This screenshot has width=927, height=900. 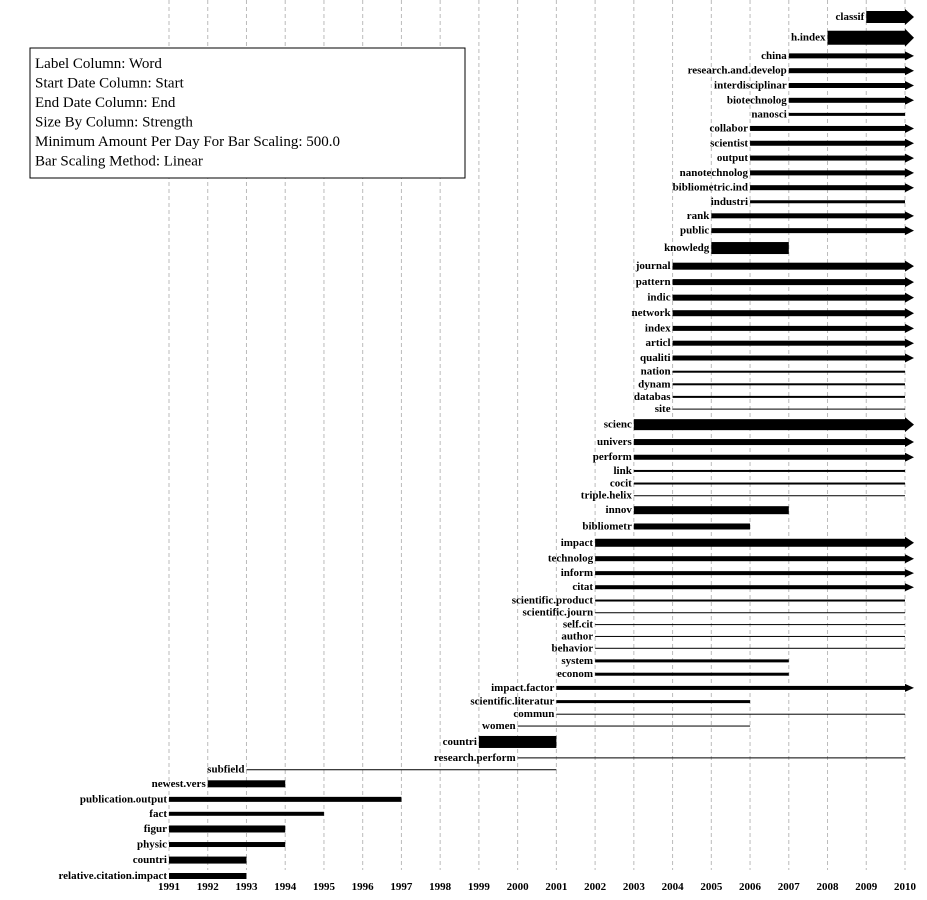 What do you see at coordinates (774, 56) in the screenshot?
I see `bar-label: china` at bounding box center [774, 56].